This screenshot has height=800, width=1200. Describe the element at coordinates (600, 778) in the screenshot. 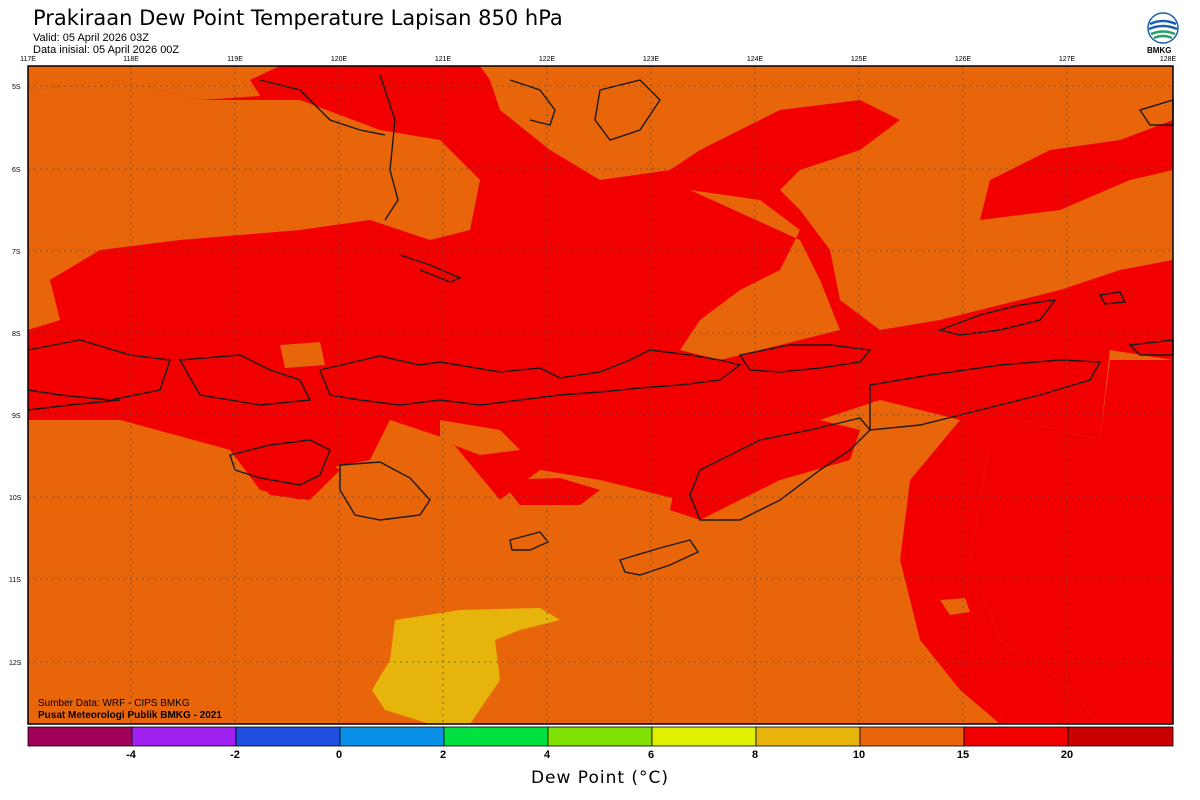

I see `colorbar-title: Dew Point (°C)` at that location.